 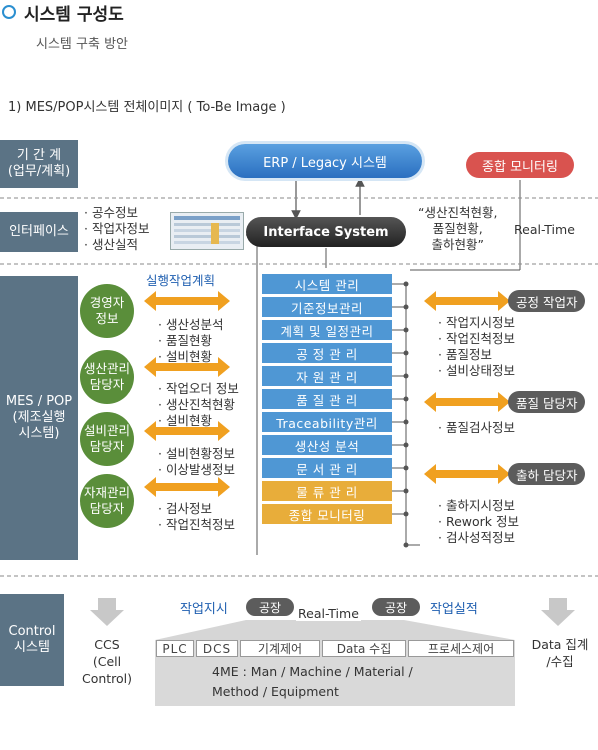 I want to click on screenshot-thumbnail, so click(x=207, y=231).